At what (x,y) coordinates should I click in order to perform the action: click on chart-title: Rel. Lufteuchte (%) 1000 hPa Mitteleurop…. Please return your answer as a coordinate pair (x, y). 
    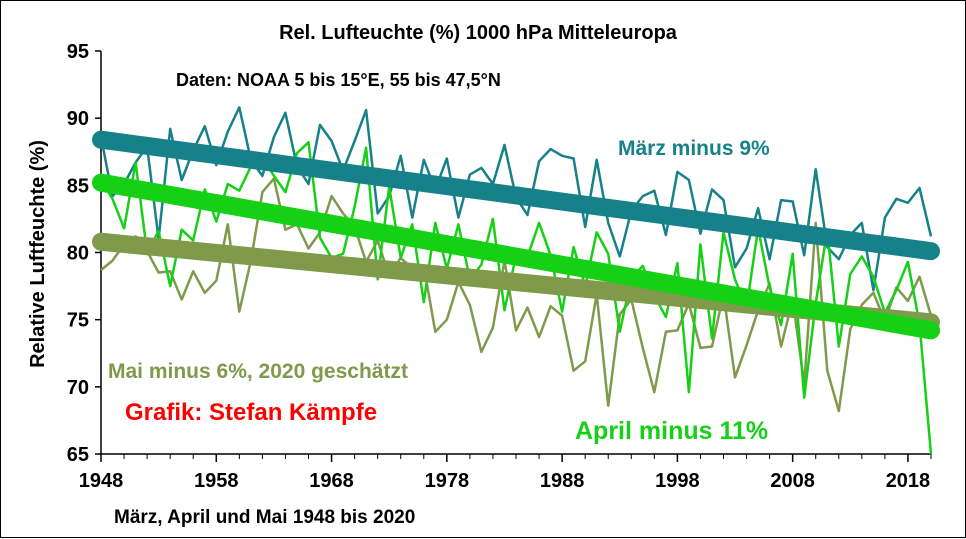
    Looking at the image, I should click on (478, 33).